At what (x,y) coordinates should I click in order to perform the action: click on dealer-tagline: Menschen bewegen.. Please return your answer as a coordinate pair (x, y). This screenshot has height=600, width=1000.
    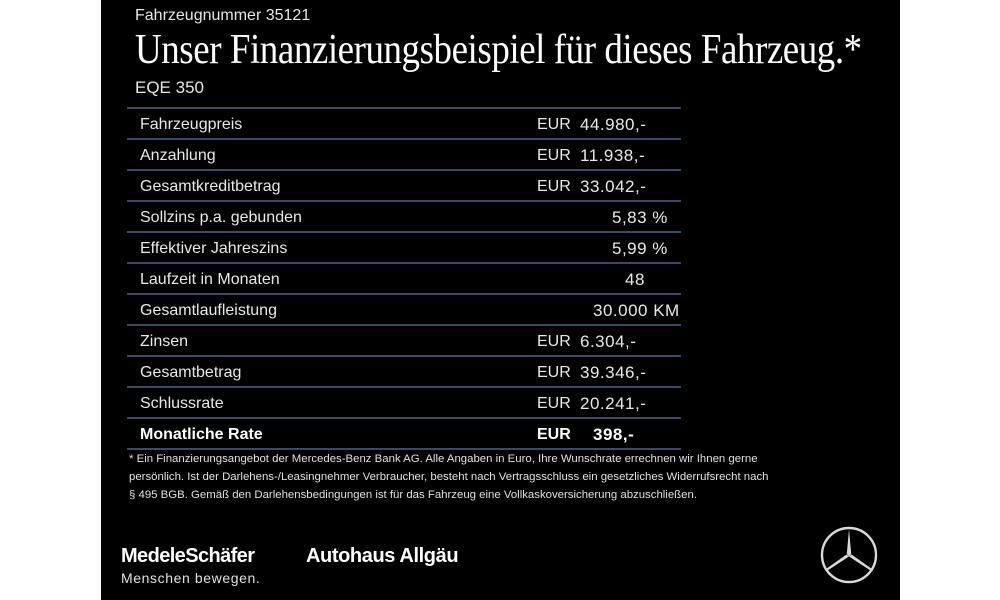
    Looking at the image, I should click on (191, 578).